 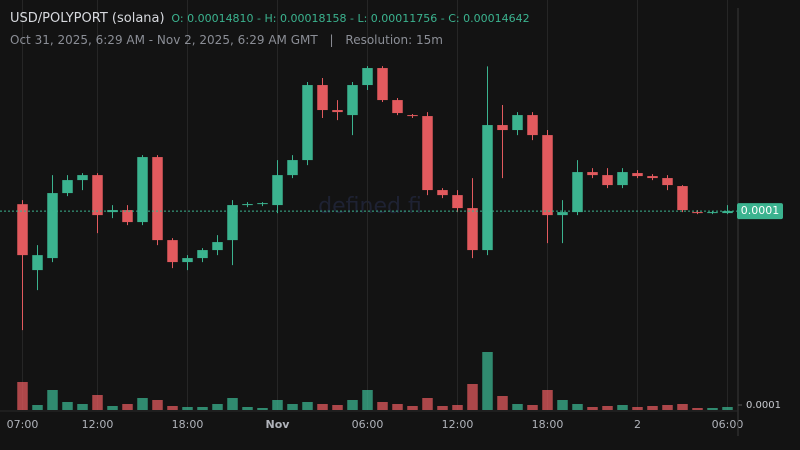 I want to click on x-tick-label: Nov, so click(x=278, y=424).